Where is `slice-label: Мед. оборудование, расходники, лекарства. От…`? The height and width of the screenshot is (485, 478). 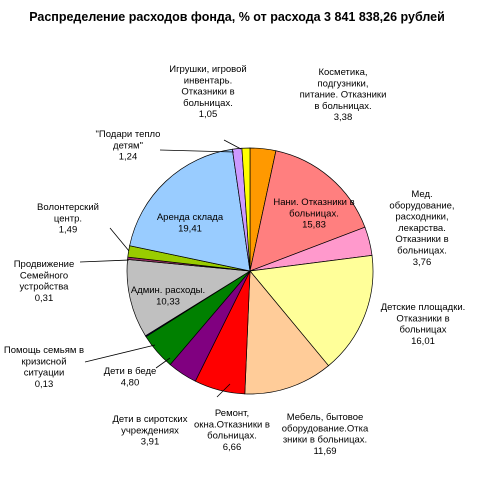 slice-label: Мед. оборудование, расходники, лекарства. От… is located at coordinates (421, 228).